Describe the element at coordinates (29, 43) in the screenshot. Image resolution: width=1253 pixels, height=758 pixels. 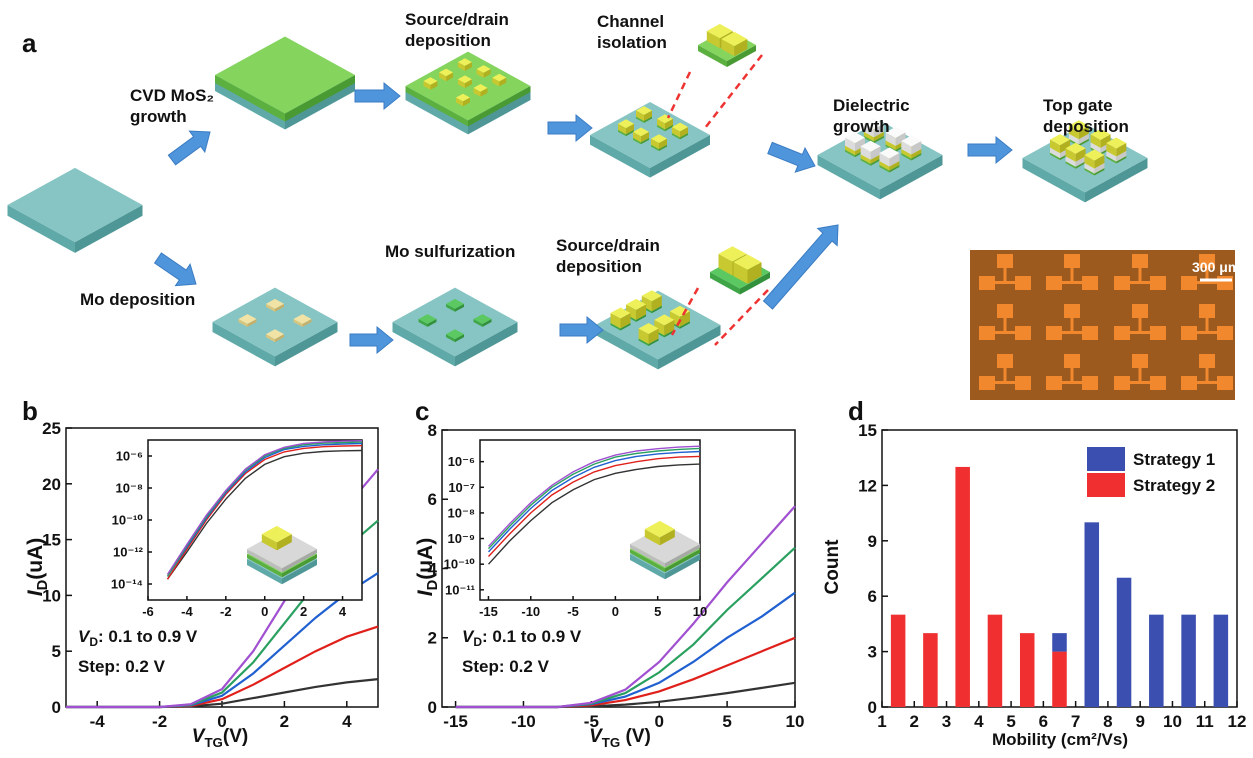
I see `panel-letter: a` at that location.